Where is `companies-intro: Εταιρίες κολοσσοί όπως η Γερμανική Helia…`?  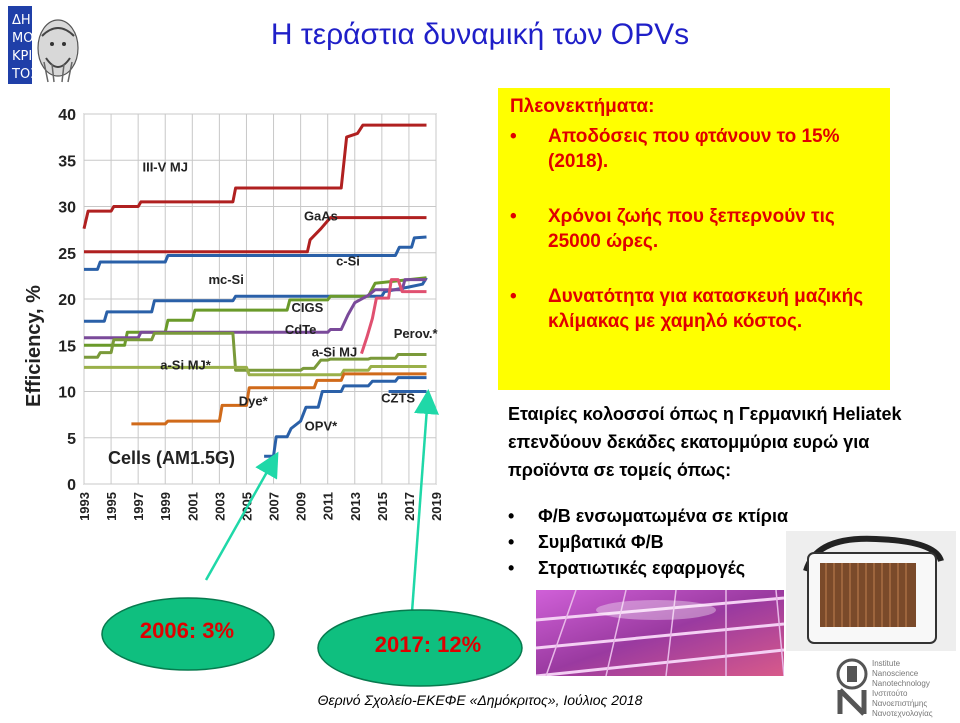
companies-intro: Εταιρίες κολοσσοί όπως η Γερμανική Helia… is located at coordinates (705, 442).